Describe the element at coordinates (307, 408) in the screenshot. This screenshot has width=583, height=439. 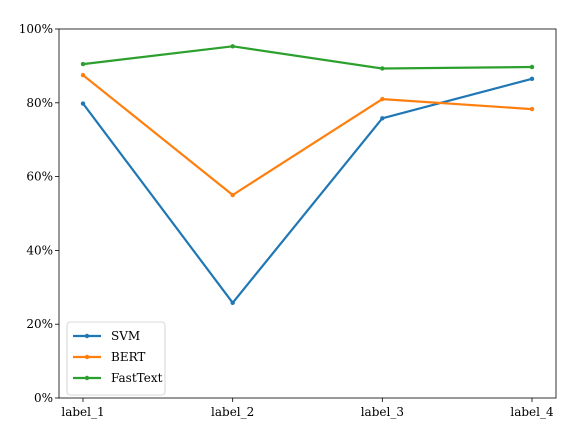
I see `x-axis: label_1 label_2 label_3 label_4` at that location.